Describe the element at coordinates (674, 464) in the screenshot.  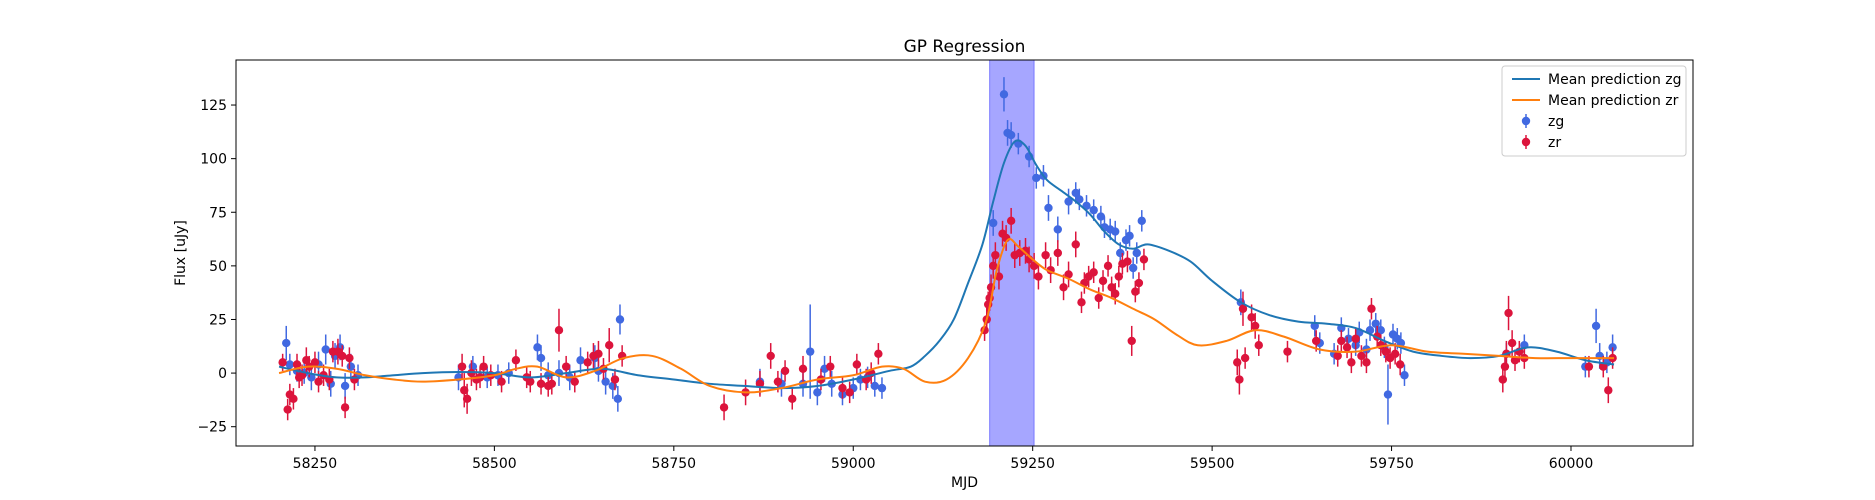
I see `x-tick-label: 58750` at that location.